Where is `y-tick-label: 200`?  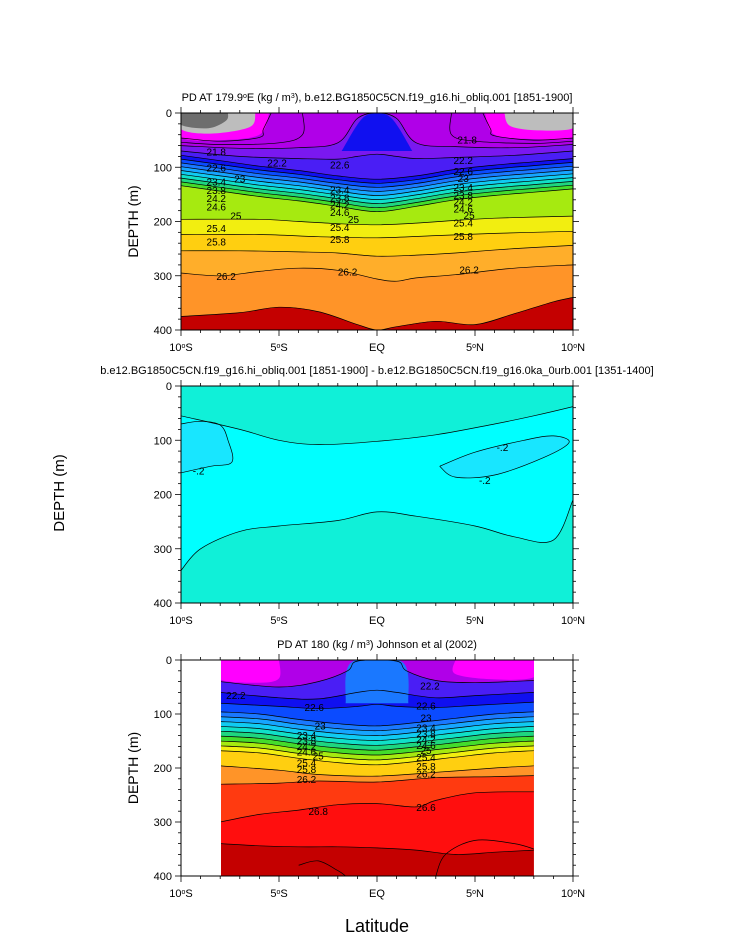
y-tick-label: 200 is located at coordinates (163, 769).